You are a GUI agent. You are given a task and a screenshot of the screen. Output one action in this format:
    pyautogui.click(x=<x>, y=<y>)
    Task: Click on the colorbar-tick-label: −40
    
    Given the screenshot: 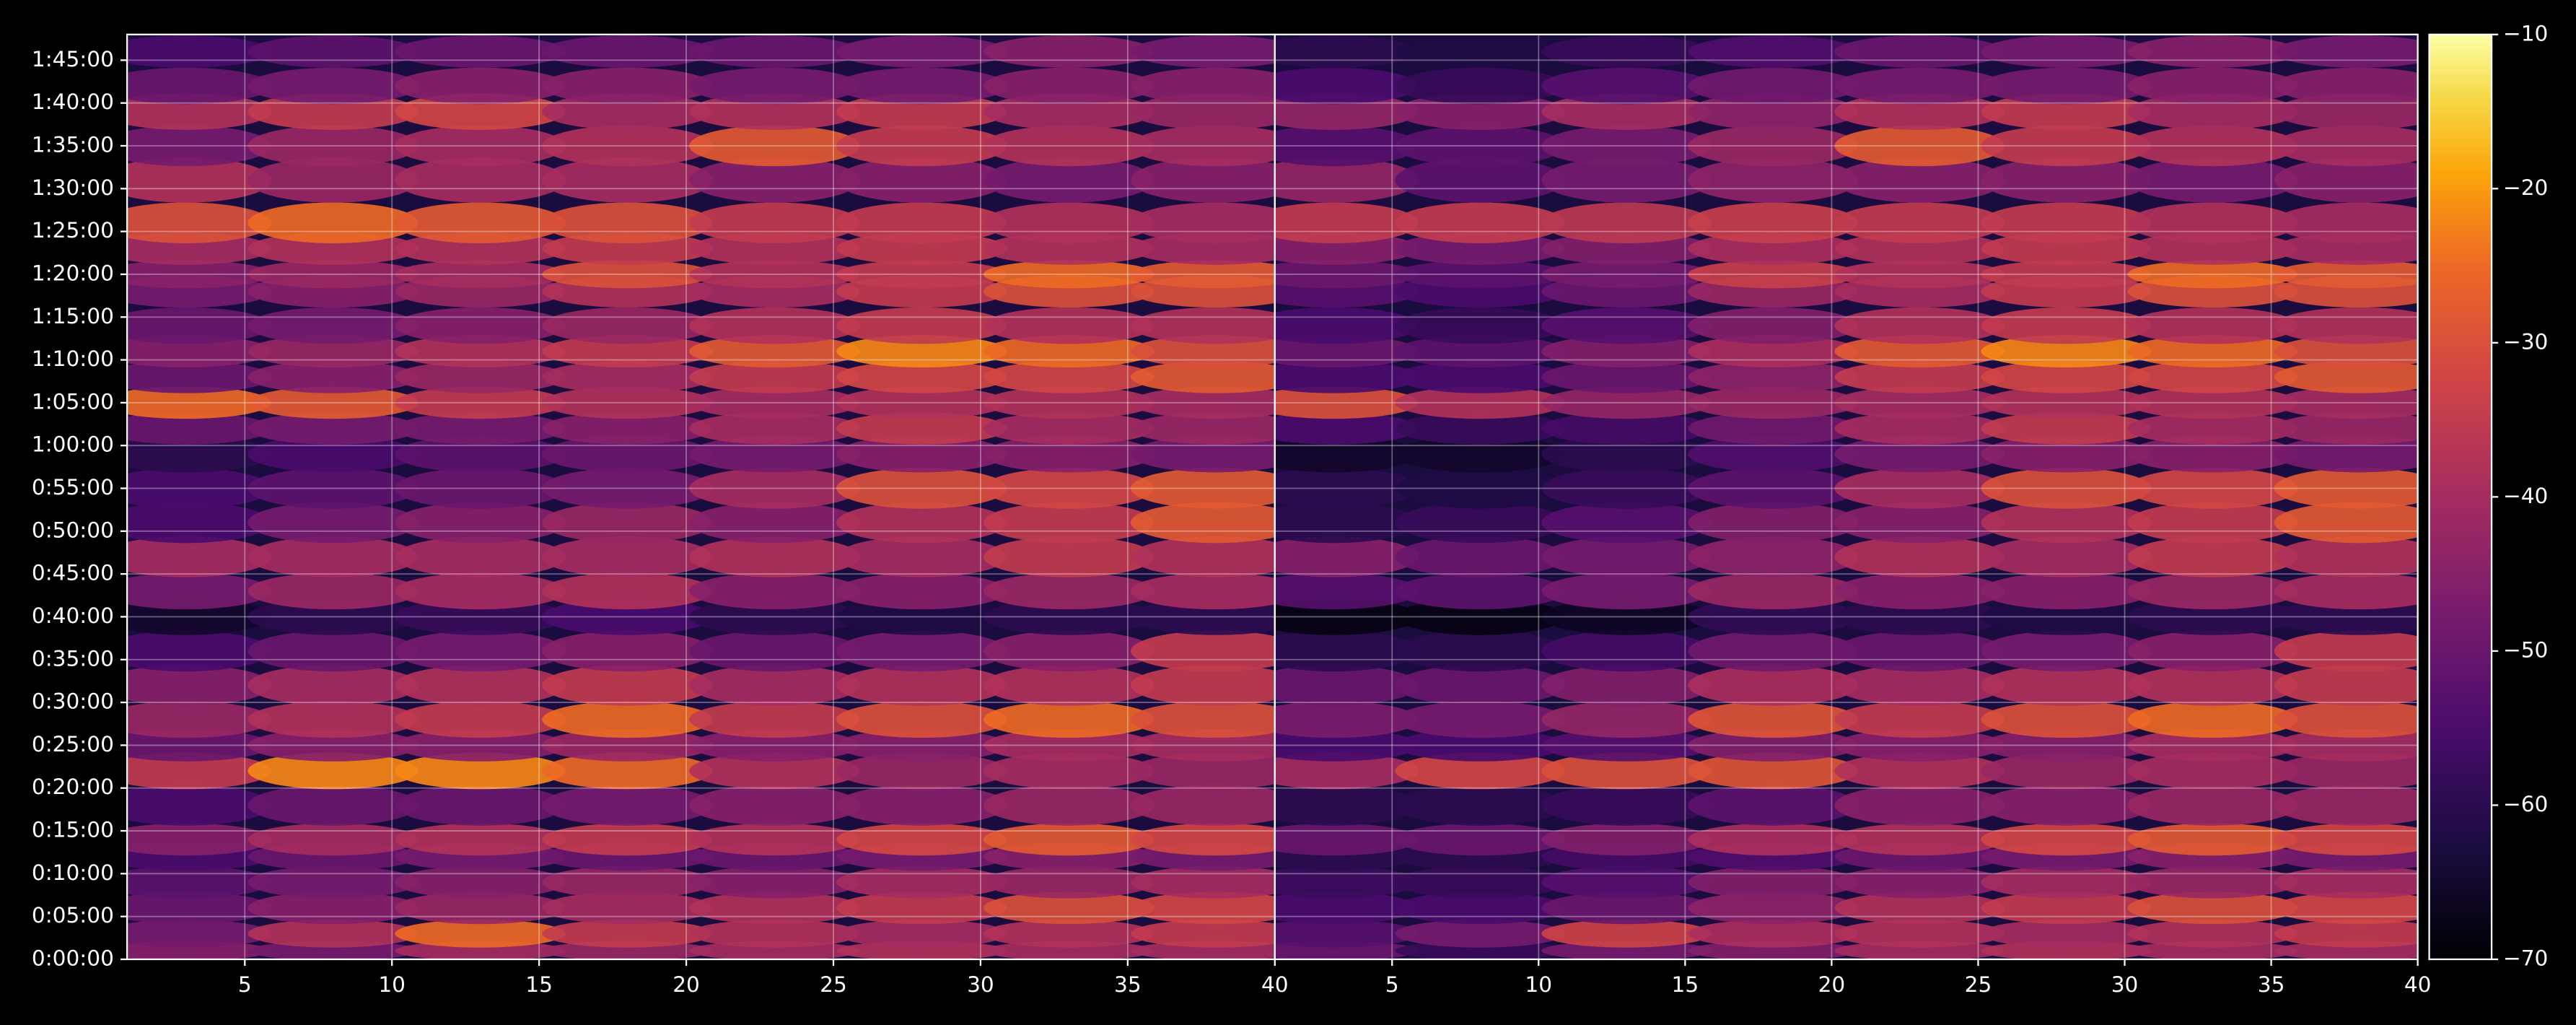 What is the action you would take?
    pyautogui.click(x=2525, y=496)
    